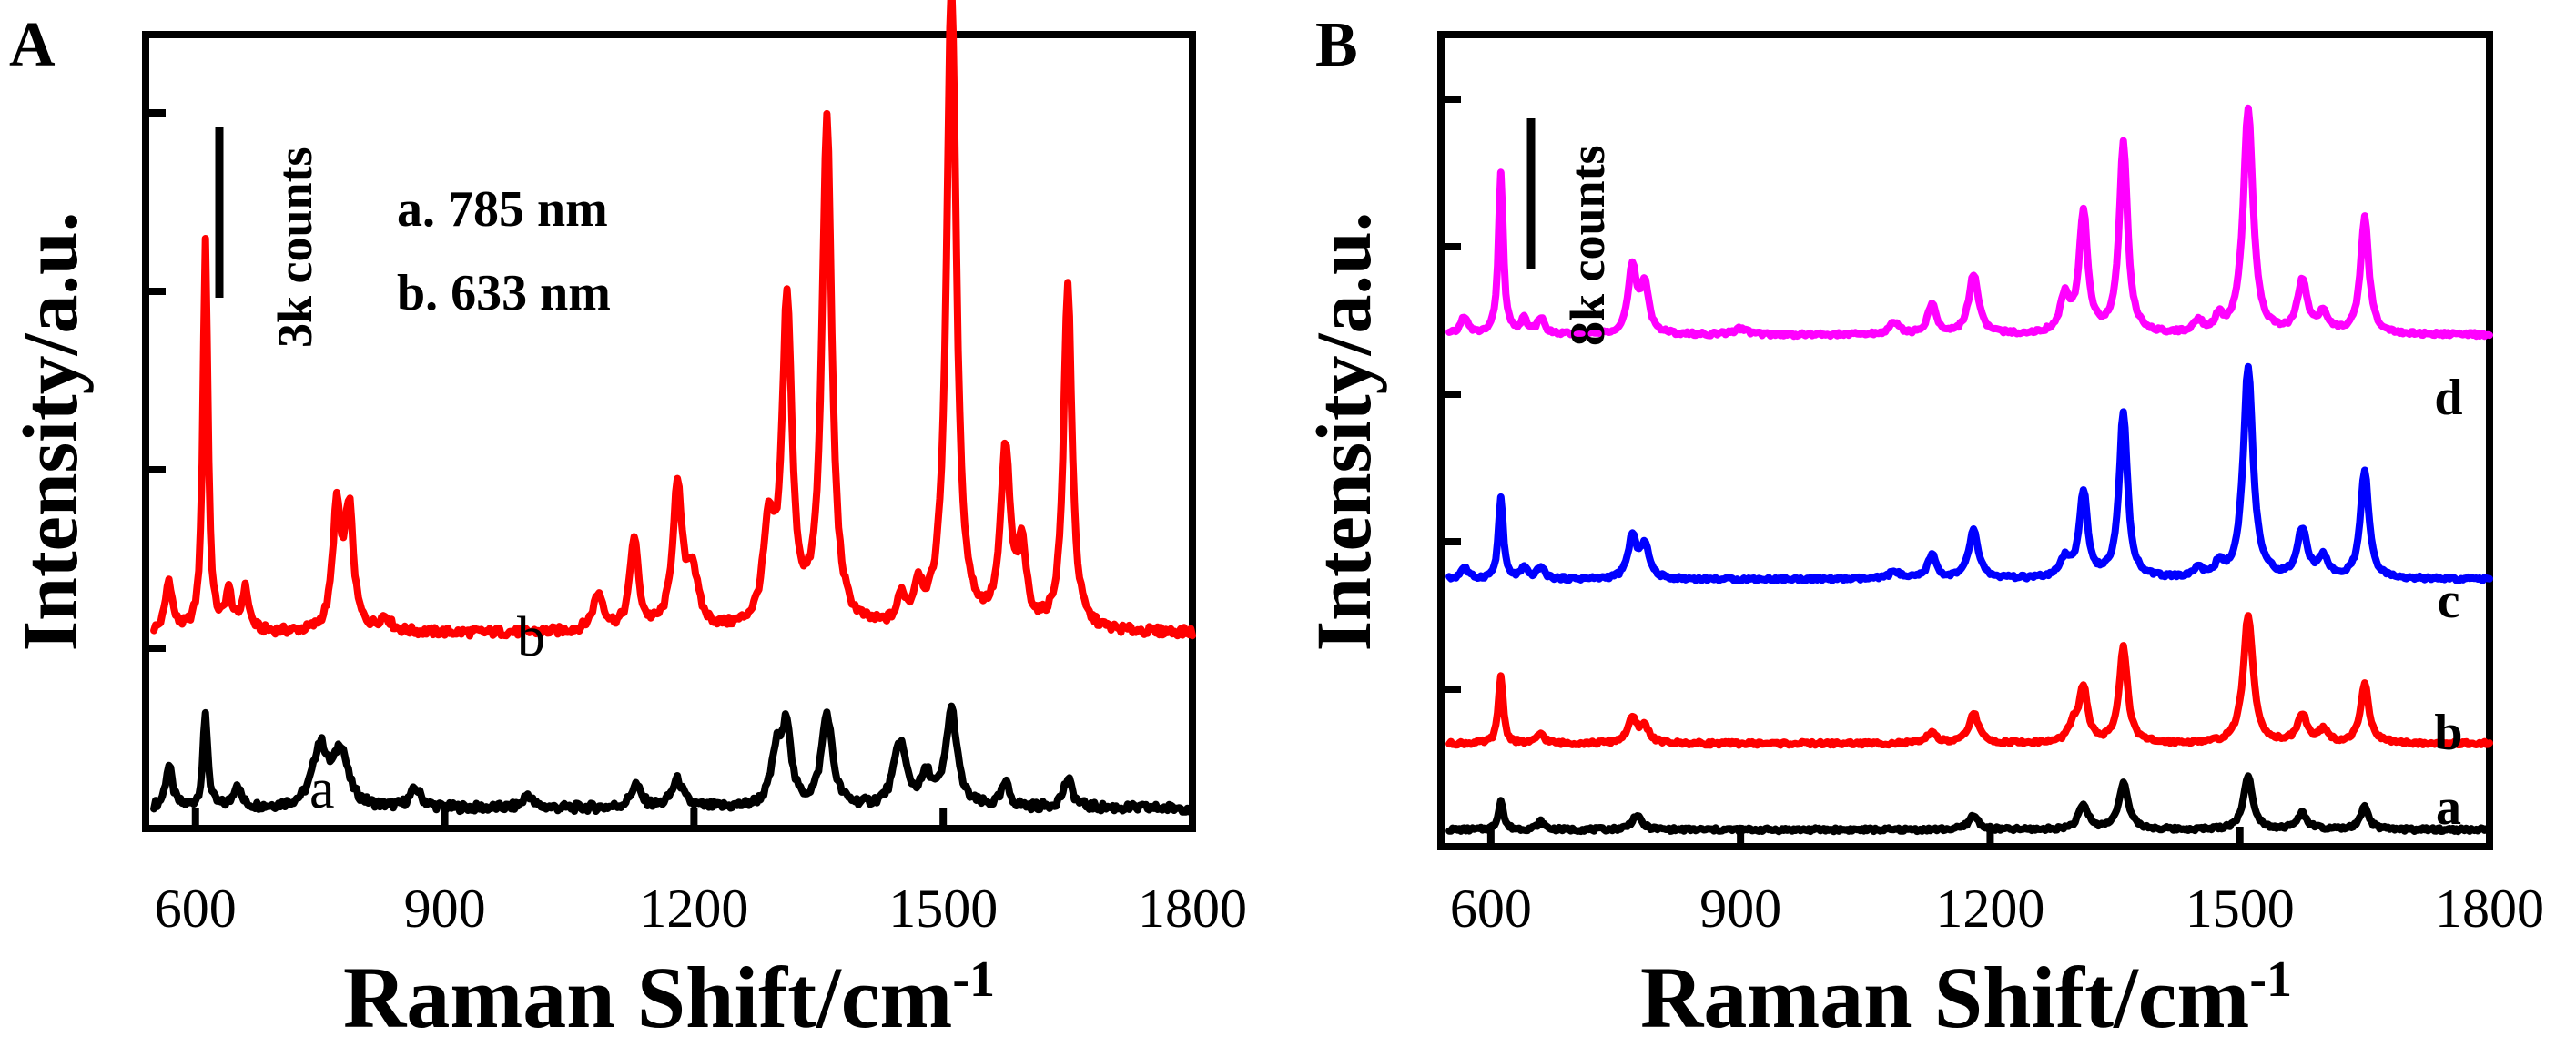 This screenshot has height=1047, width=2576. What do you see at coordinates (943, 909) in the screenshot?
I see `panel-a-x-tick-label: 1500` at bounding box center [943, 909].